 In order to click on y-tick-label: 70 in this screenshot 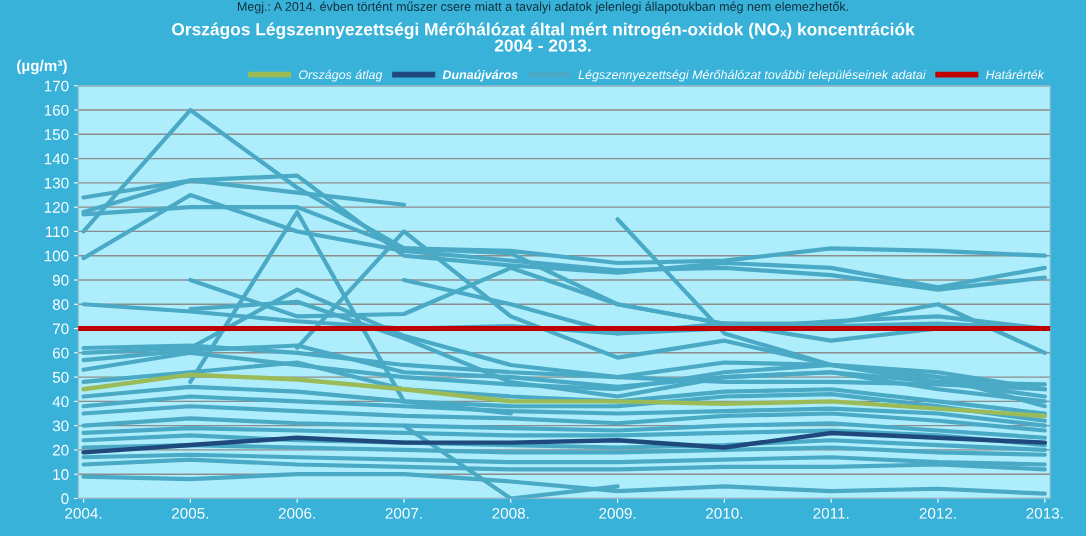, I will do `click(60, 329)`.